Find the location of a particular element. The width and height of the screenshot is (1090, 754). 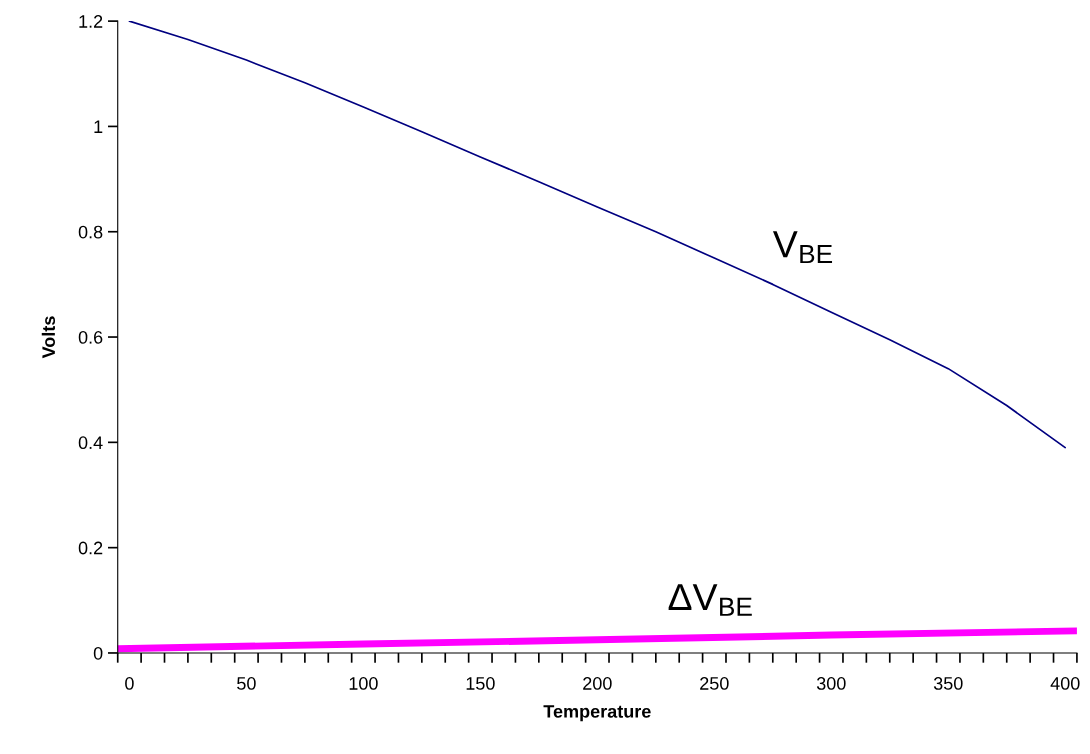

x-tick-label: 50 is located at coordinates (246, 683).